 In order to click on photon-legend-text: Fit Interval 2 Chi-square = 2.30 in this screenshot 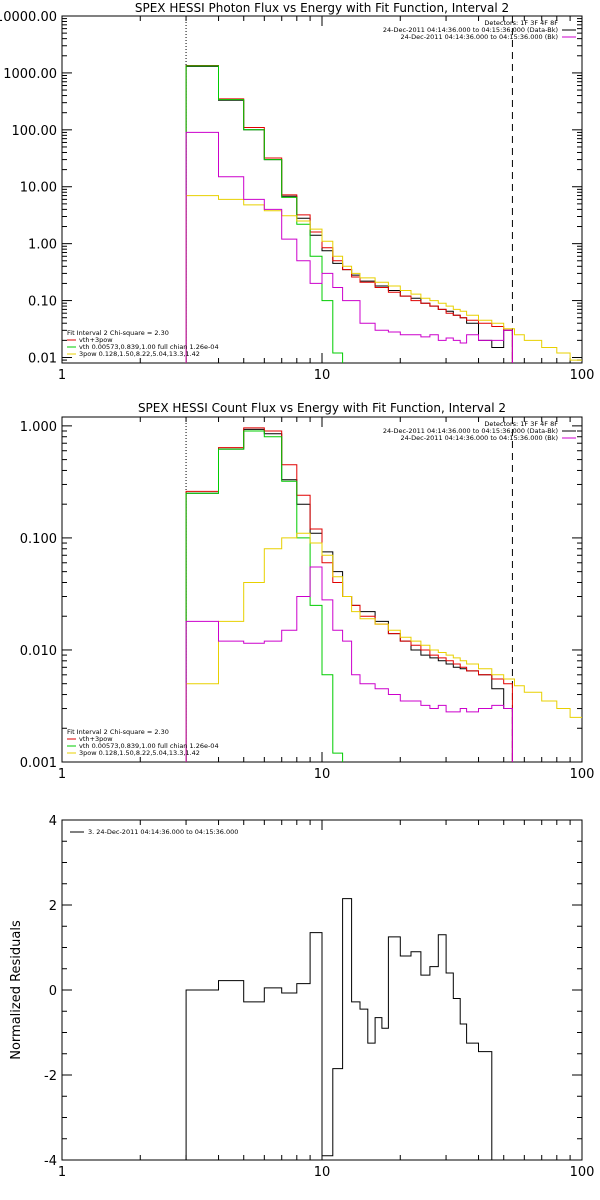, I will do `click(118, 333)`.